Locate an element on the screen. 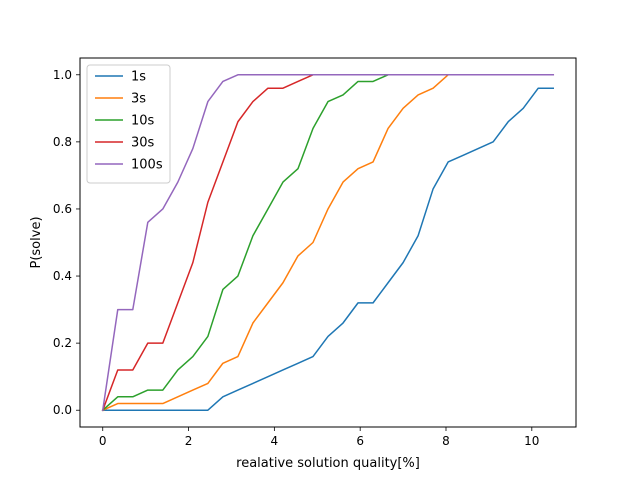  x-tick-label: 2 is located at coordinates (189, 441).